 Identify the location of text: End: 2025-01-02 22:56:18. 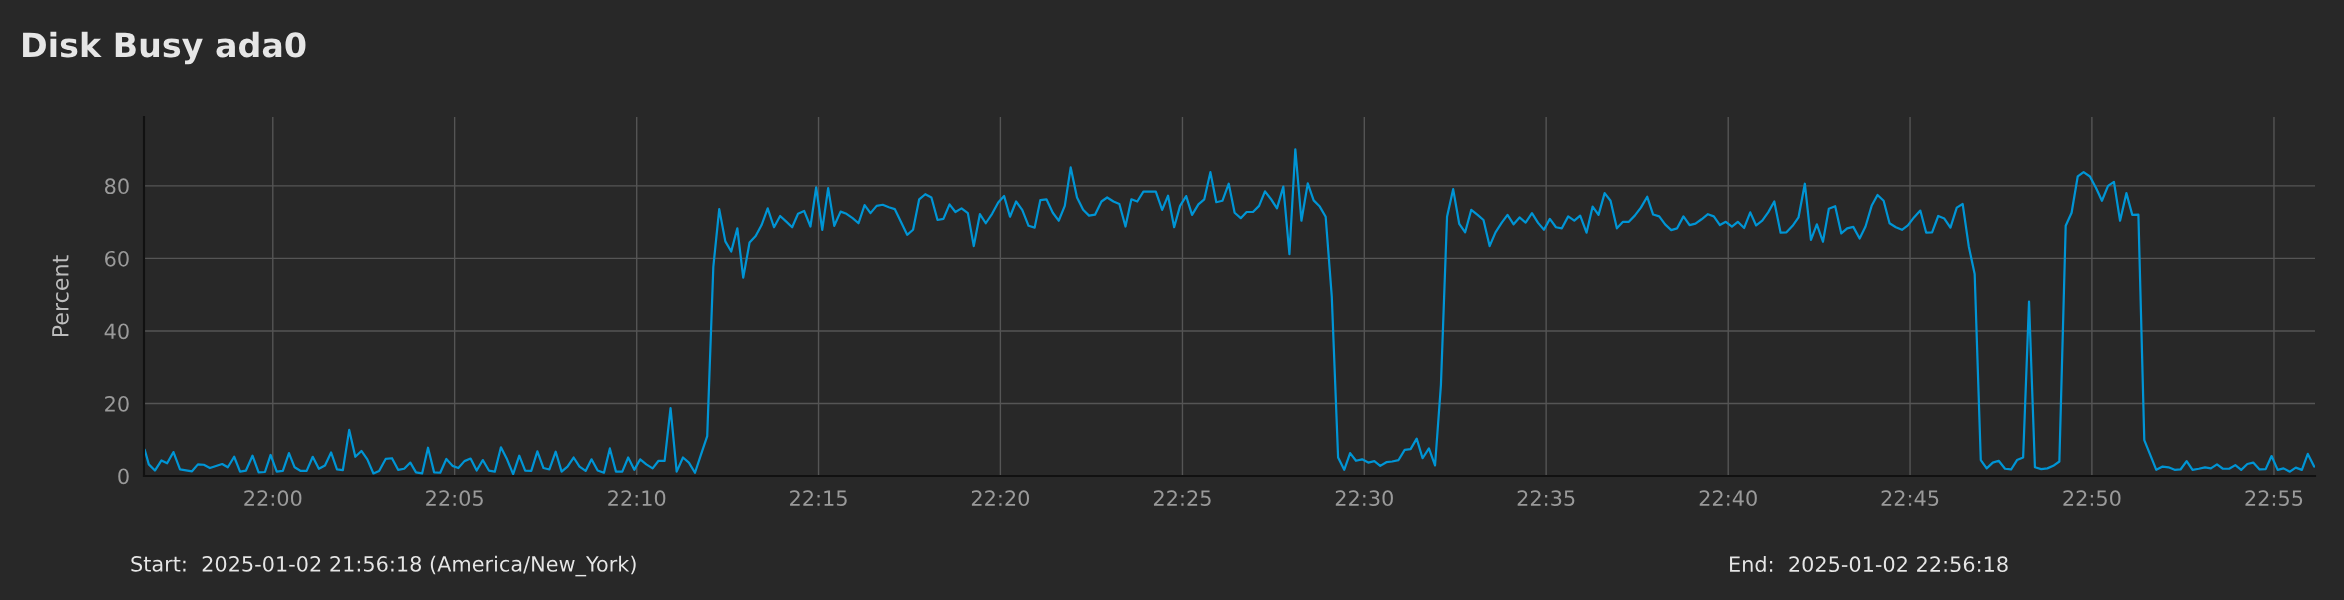
(1869, 564).